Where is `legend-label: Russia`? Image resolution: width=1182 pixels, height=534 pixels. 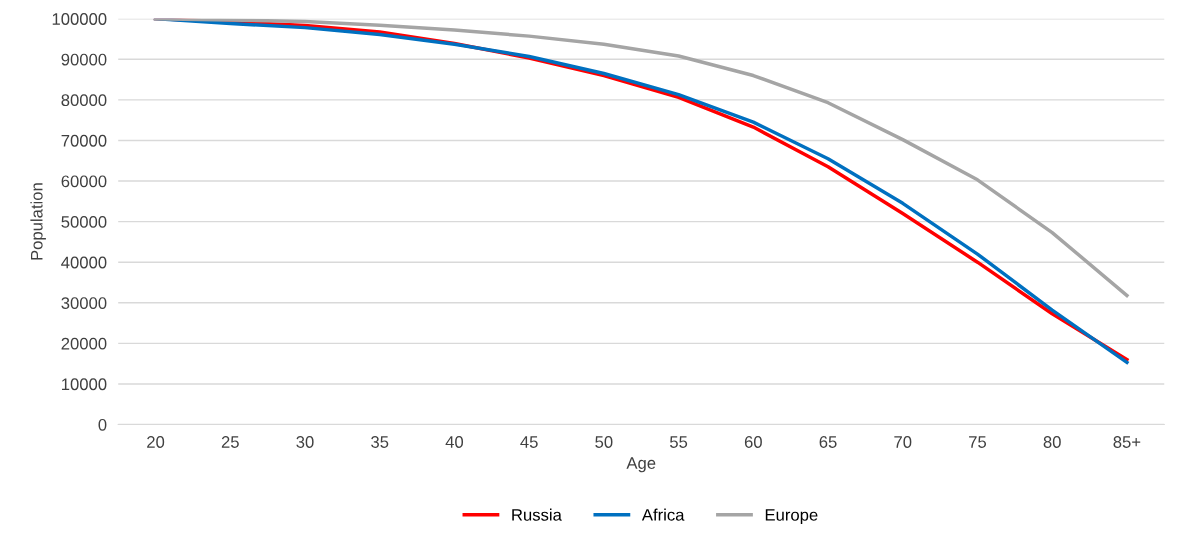 legend-label: Russia is located at coordinates (537, 514).